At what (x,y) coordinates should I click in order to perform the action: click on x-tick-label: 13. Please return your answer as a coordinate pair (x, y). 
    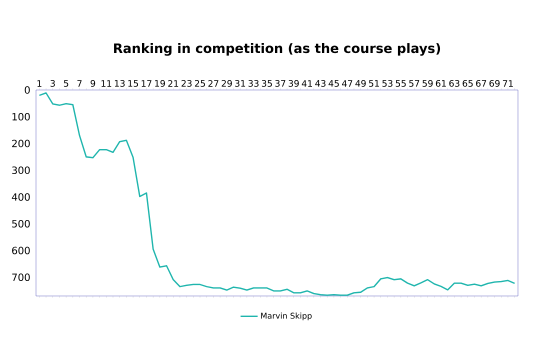
    Looking at the image, I should click on (119, 83).